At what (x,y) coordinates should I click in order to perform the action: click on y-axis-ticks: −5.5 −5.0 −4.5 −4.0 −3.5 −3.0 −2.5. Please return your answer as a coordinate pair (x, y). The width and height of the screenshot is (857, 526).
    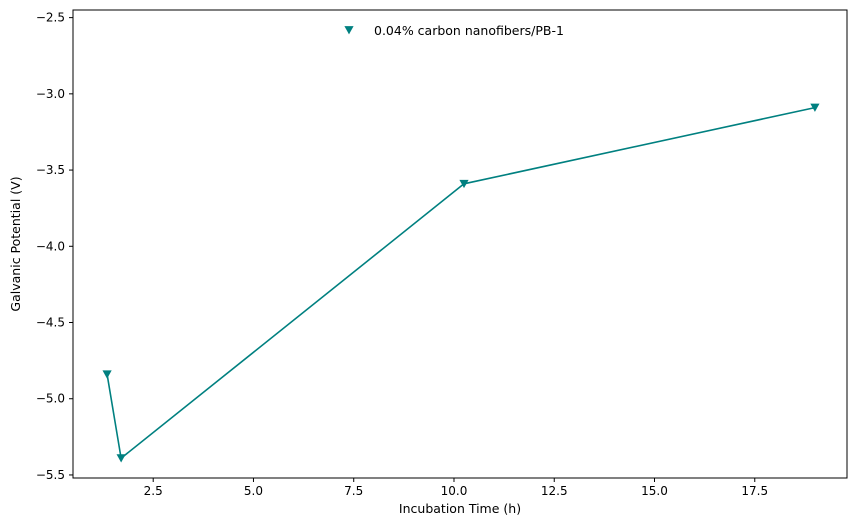
    Looking at the image, I should click on (54, 246).